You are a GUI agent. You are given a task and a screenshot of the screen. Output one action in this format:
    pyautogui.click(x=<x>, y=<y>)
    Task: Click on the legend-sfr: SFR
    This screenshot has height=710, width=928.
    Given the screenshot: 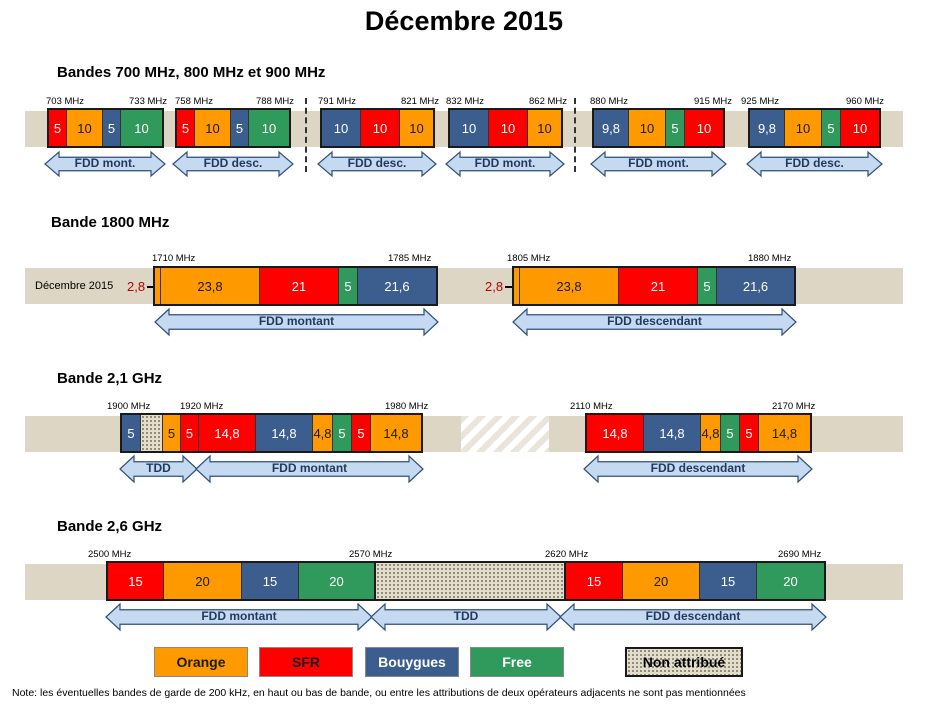 What is the action you would take?
    pyautogui.click(x=306, y=662)
    